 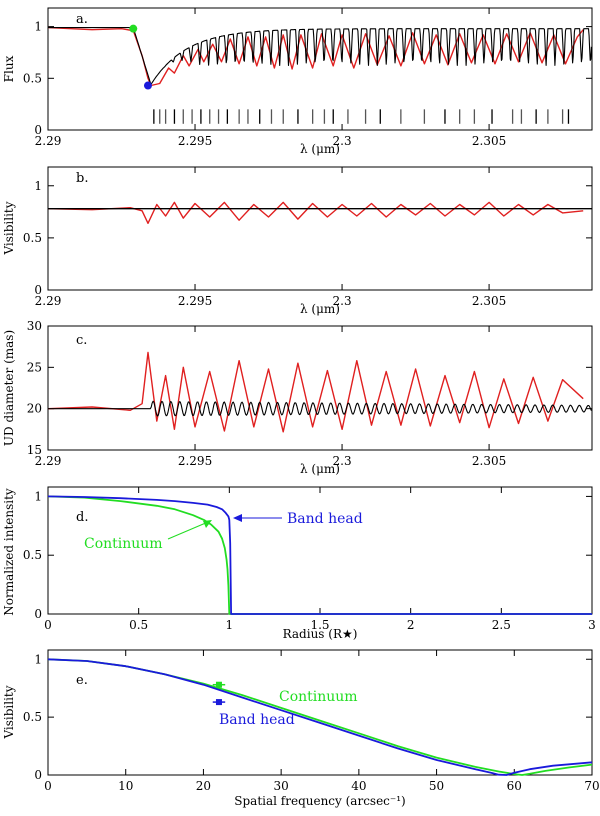 What do you see at coordinates (218, 684) in the screenshot?
I see `continuum-measurement` at bounding box center [218, 684].